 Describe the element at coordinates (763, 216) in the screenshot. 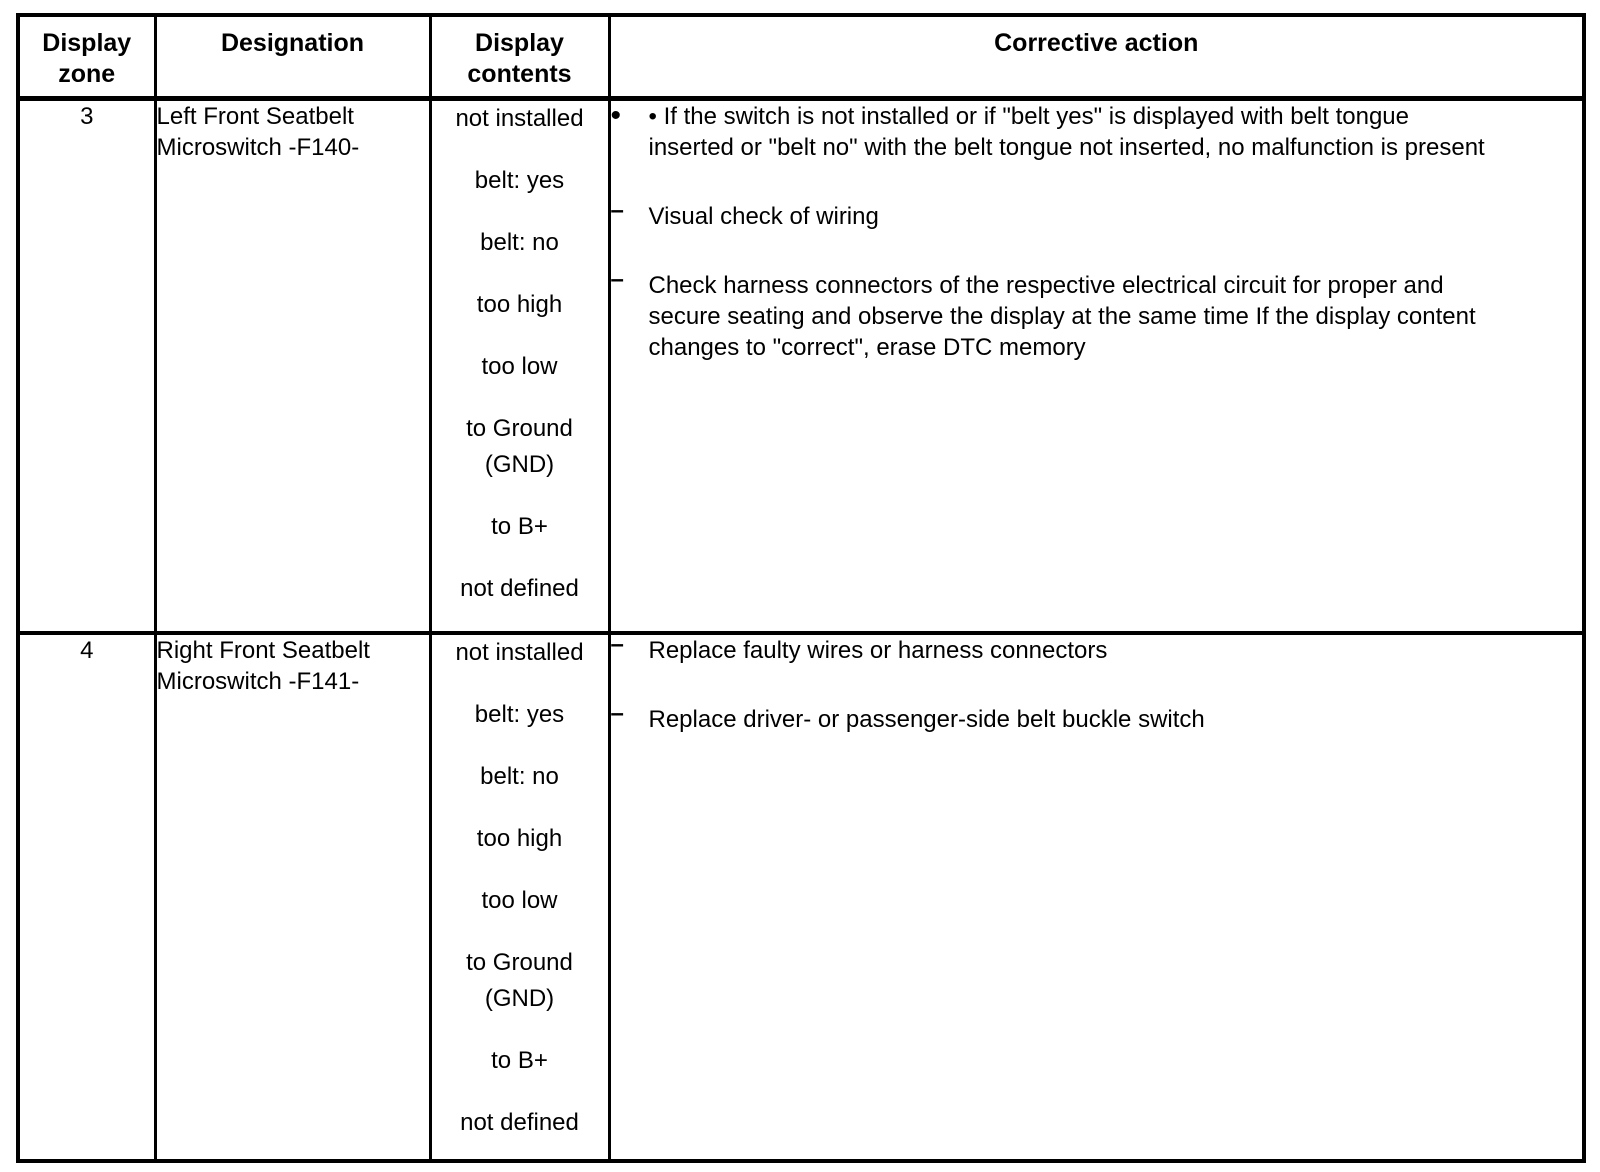

I see `action-text: Visual check of wiring` at that location.